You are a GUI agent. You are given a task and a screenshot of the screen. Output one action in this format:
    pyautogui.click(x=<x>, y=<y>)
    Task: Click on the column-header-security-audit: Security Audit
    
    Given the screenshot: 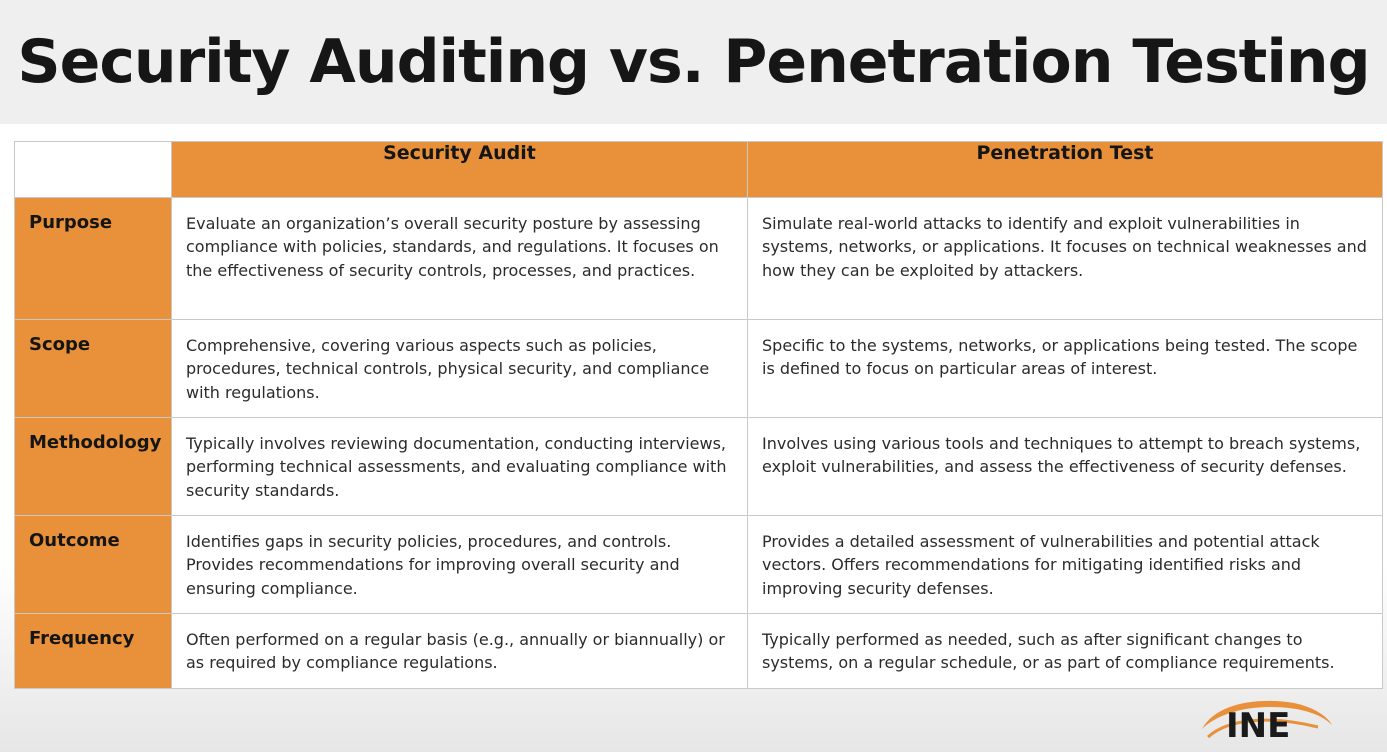 What is the action you would take?
    pyautogui.click(x=459, y=169)
    